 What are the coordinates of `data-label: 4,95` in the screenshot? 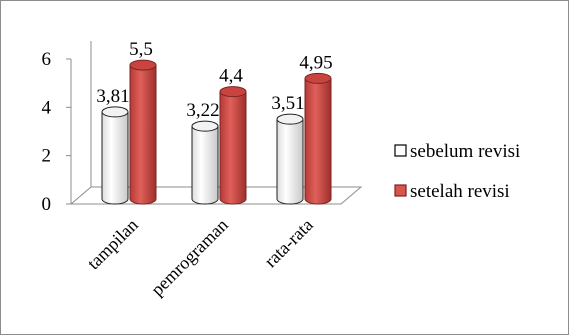 It's located at (315, 62).